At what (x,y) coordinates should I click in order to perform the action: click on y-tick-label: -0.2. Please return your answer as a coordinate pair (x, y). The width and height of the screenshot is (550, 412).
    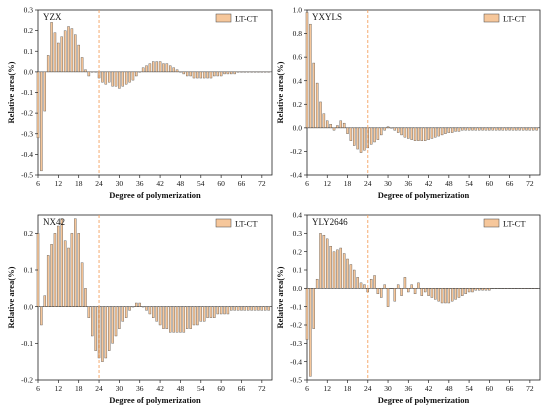
    Looking at the image, I should click on (27, 380).